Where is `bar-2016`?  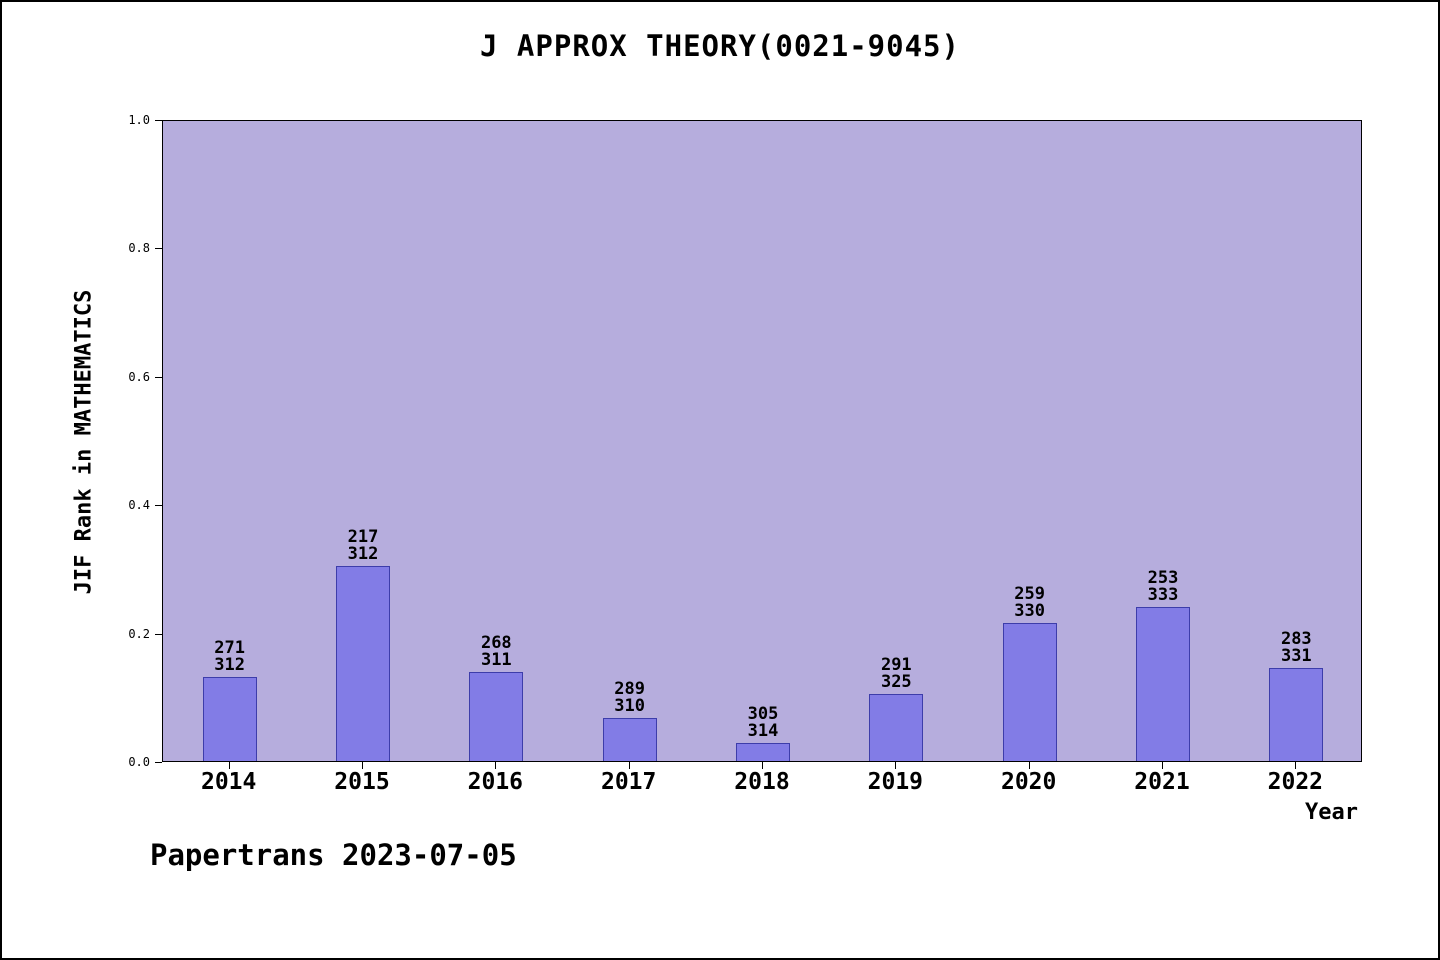 bar-2016 is located at coordinates (496, 716).